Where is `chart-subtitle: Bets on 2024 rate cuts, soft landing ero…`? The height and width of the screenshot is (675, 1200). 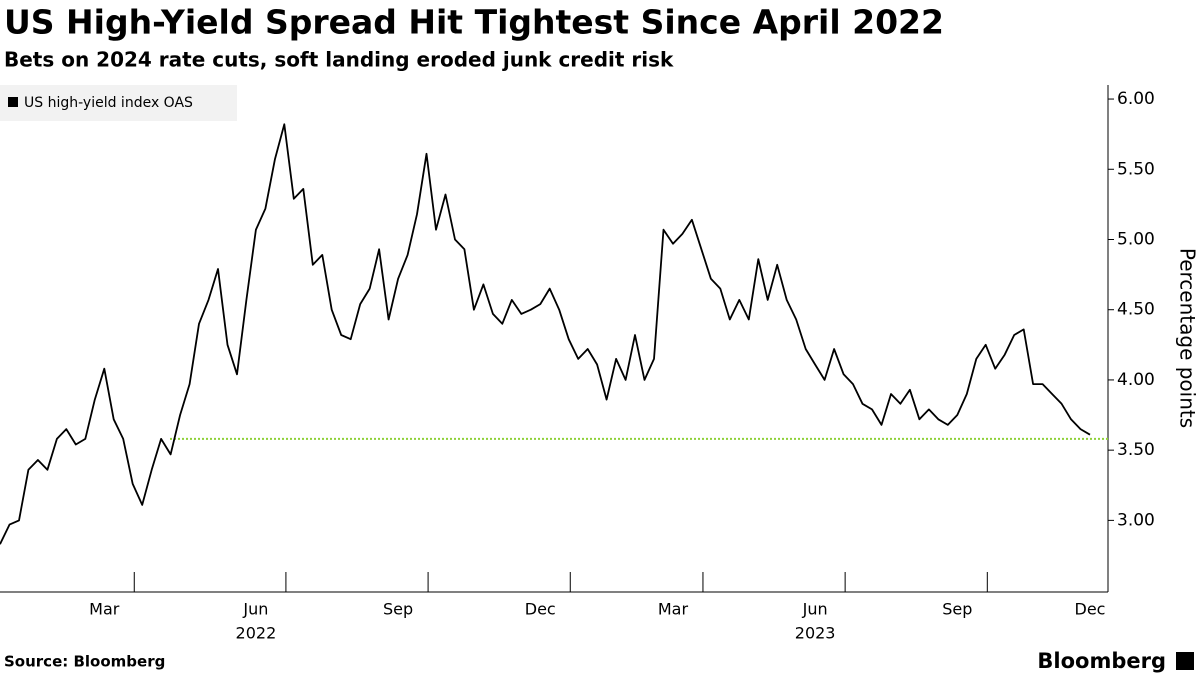
chart-subtitle: Bets on 2024 rate cuts, soft landing ero… is located at coordinates (339, 60).